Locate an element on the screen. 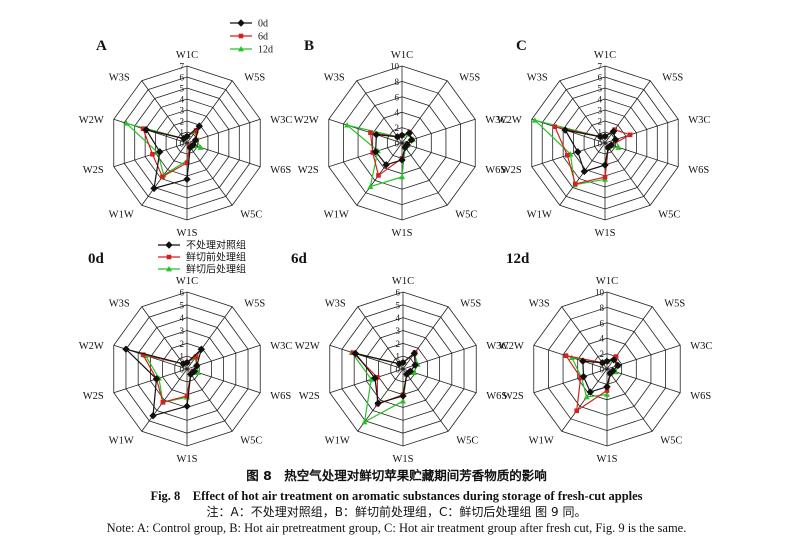 The image size is (793, 545). figure-note-zh: 注：A：不处理对照组，B：鲜切前处理组，C：鲜切后处理组 图 9 同。 is located at coordinates (396, 512).